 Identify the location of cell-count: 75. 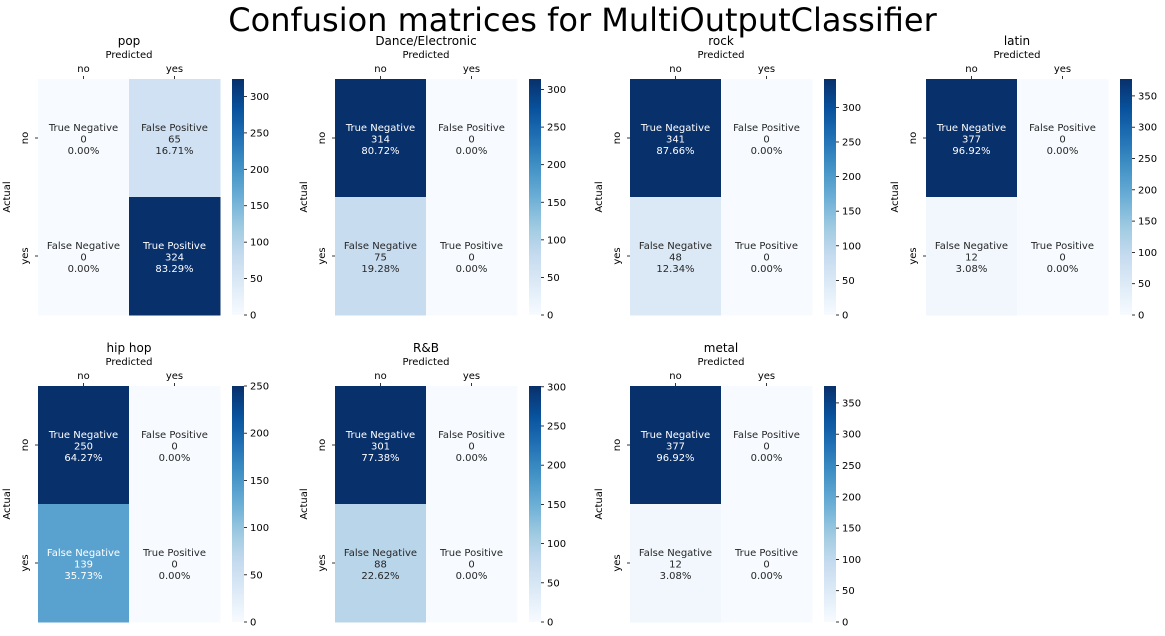
(380, 258).